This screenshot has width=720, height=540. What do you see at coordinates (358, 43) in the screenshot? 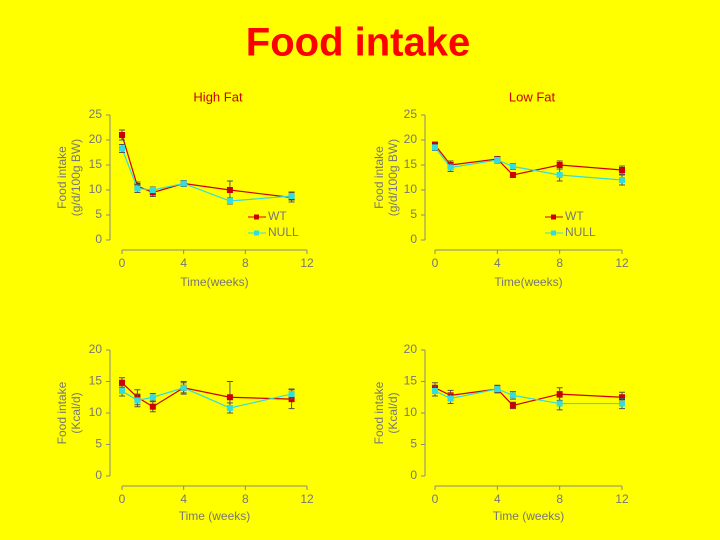
I see `slide-title: Food intake` at bounding box center [358, 43].